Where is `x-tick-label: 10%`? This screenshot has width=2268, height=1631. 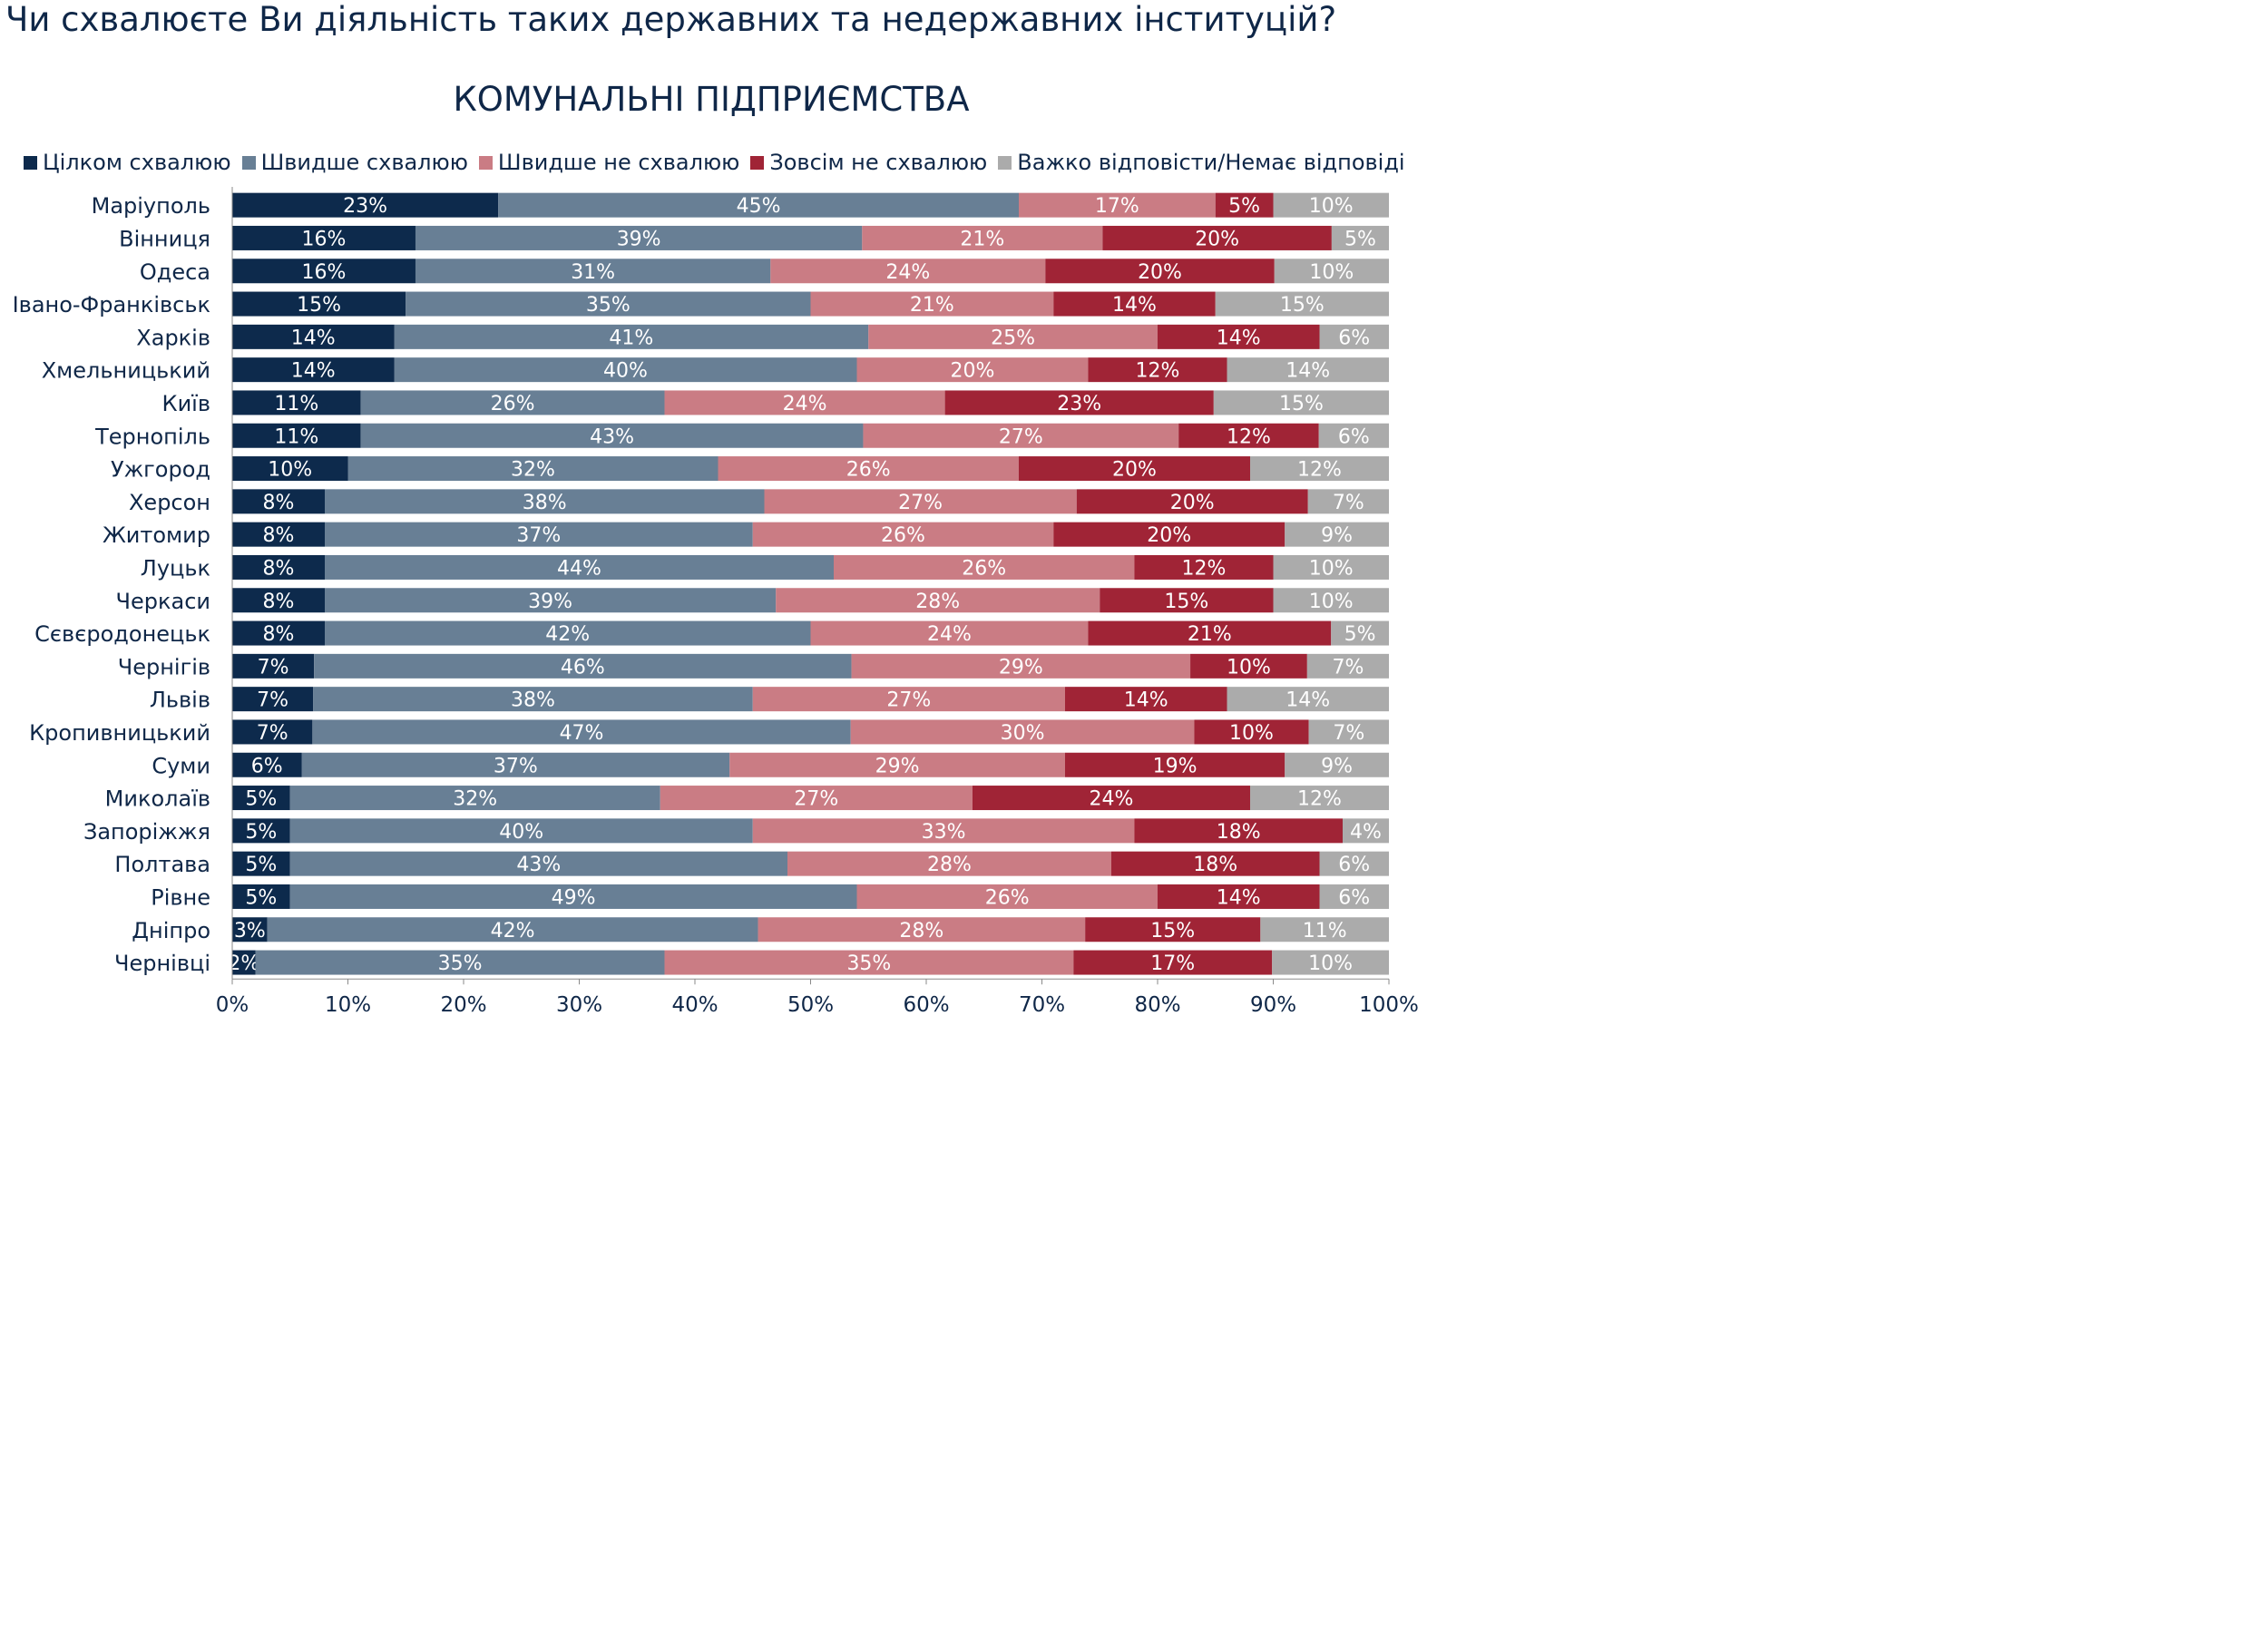
x-tick-label: 10% is located at coordinates (348, 1005).